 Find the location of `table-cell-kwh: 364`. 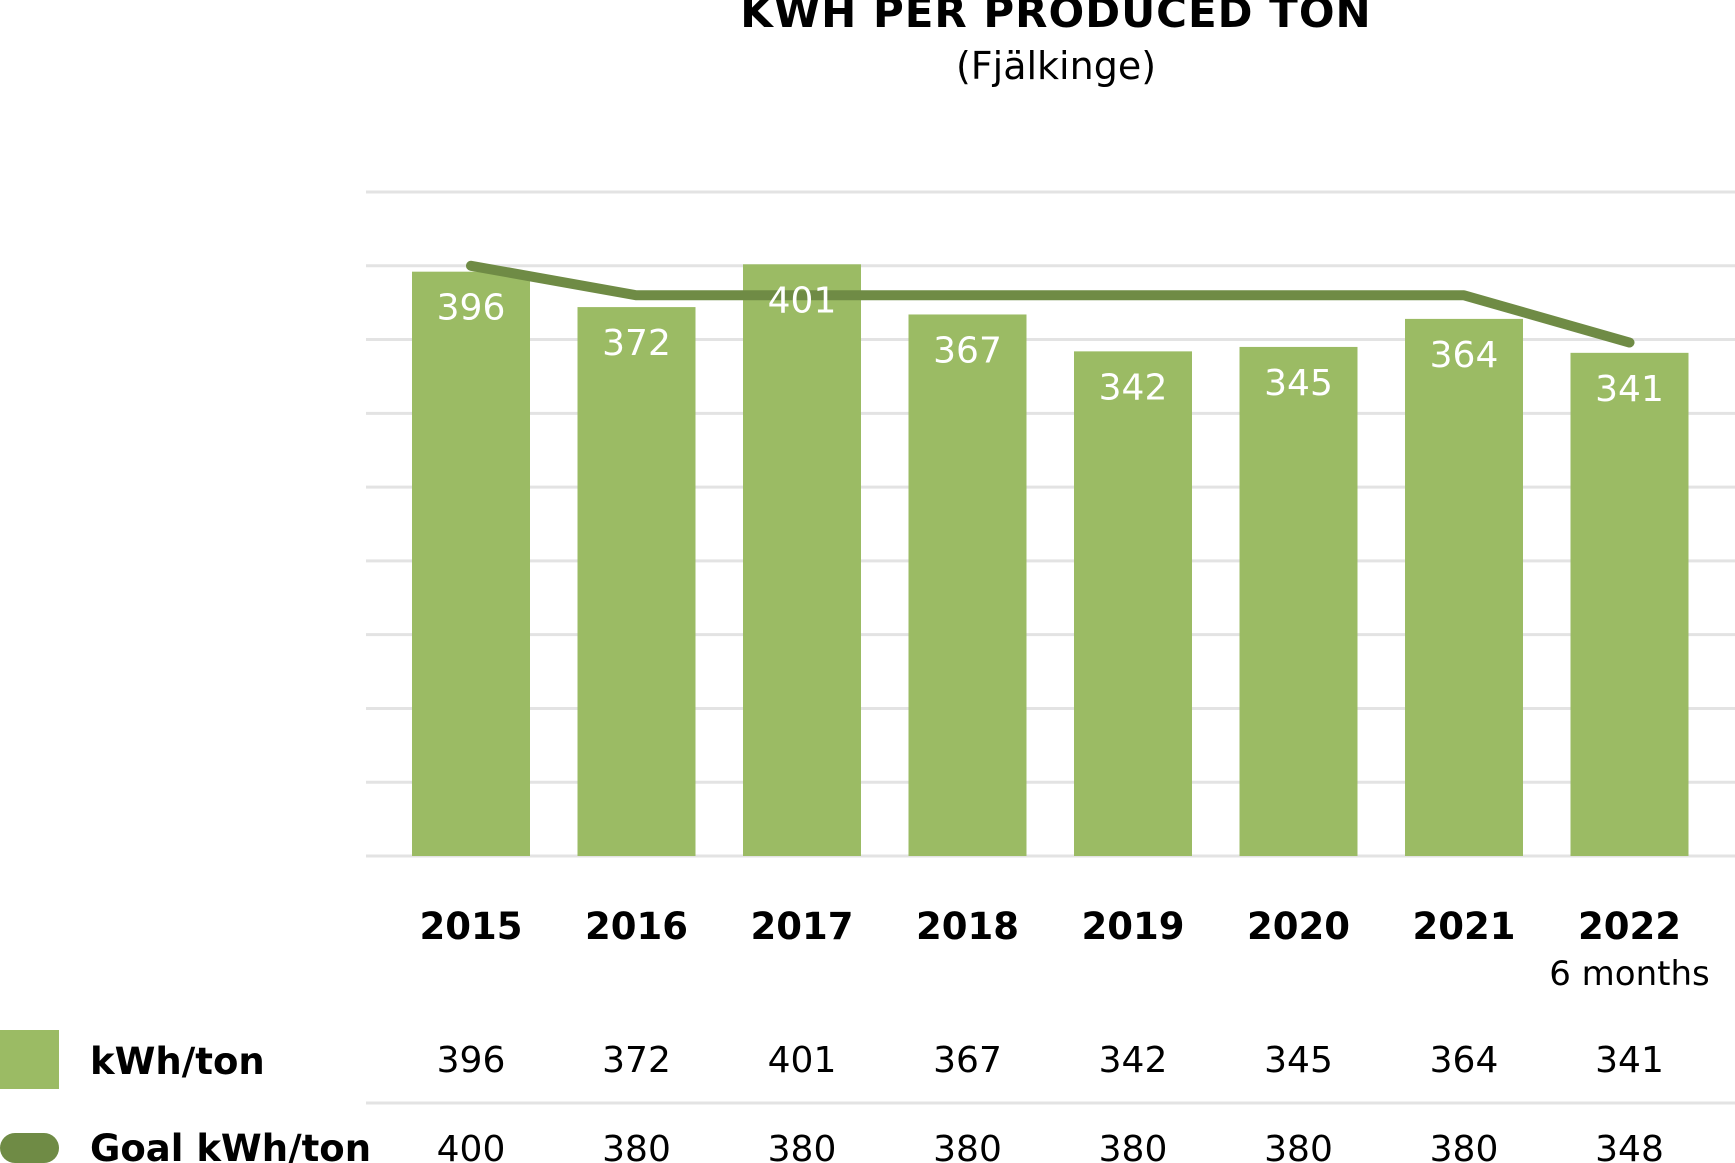

table-cell-kwh: 364 is located at coordinates (1464, 1060).